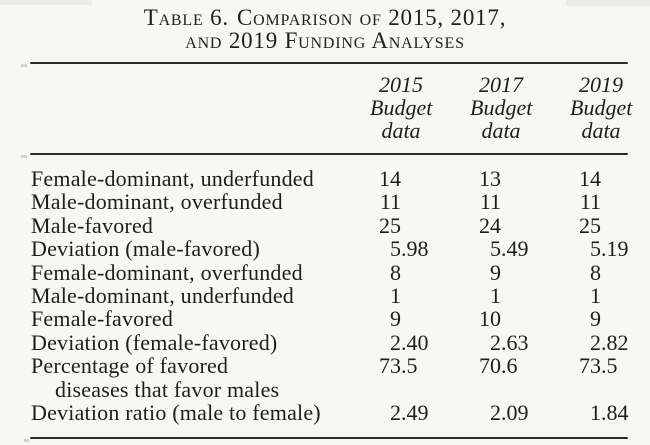  I want to click on row-label: Male-dominant, overfunded, so click(157, 202).